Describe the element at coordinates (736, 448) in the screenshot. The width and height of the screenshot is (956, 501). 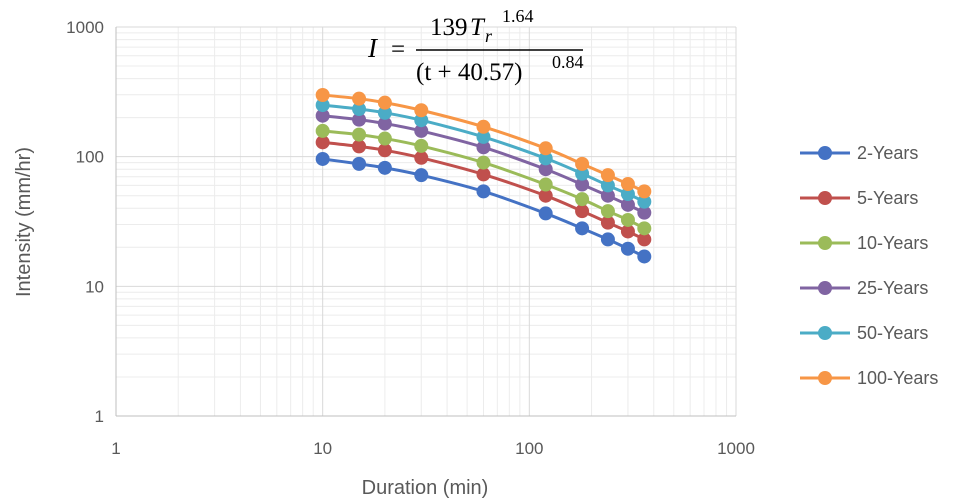
I see `x-tick-label: 1000` at that location.